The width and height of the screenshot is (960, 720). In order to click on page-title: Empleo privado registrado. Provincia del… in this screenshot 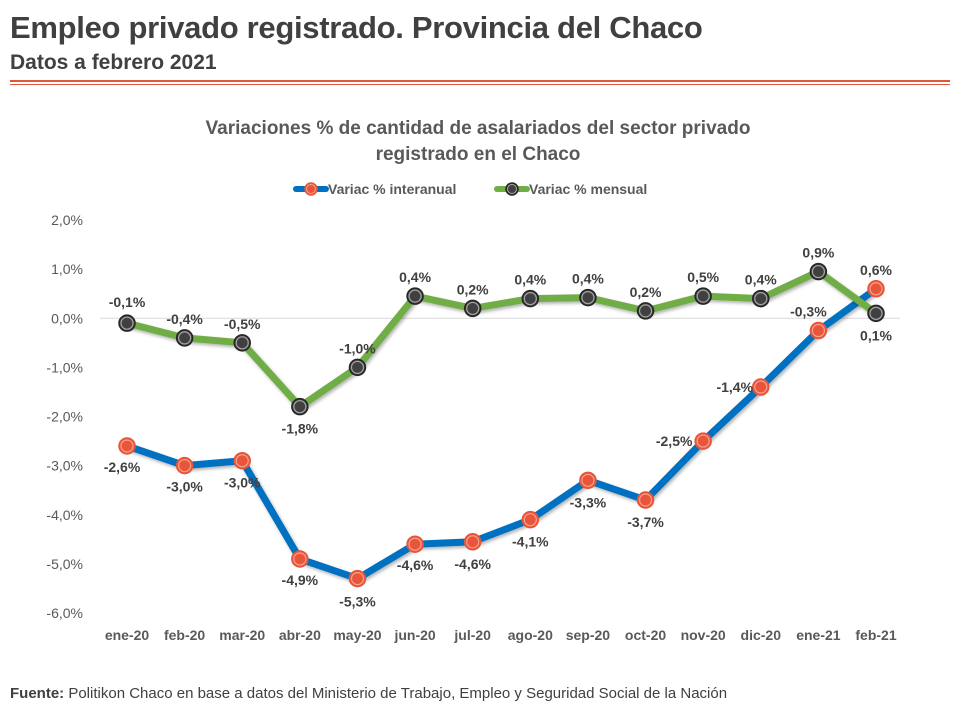, I will do `click(356, 27)`.